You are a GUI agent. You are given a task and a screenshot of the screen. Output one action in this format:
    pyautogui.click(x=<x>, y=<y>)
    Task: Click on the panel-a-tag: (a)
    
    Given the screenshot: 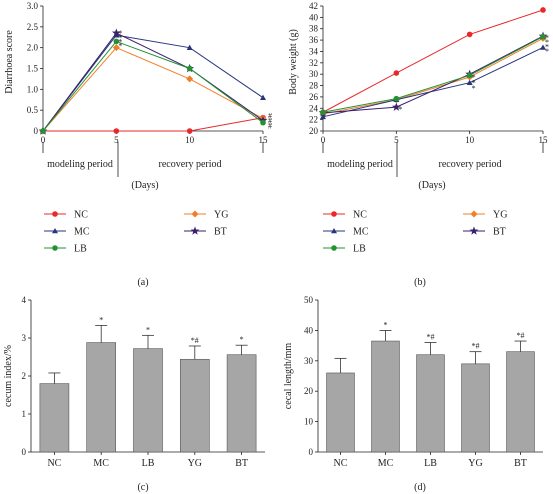 What is the action you would take?
    pyautogui.click(x=142, y=282)
    